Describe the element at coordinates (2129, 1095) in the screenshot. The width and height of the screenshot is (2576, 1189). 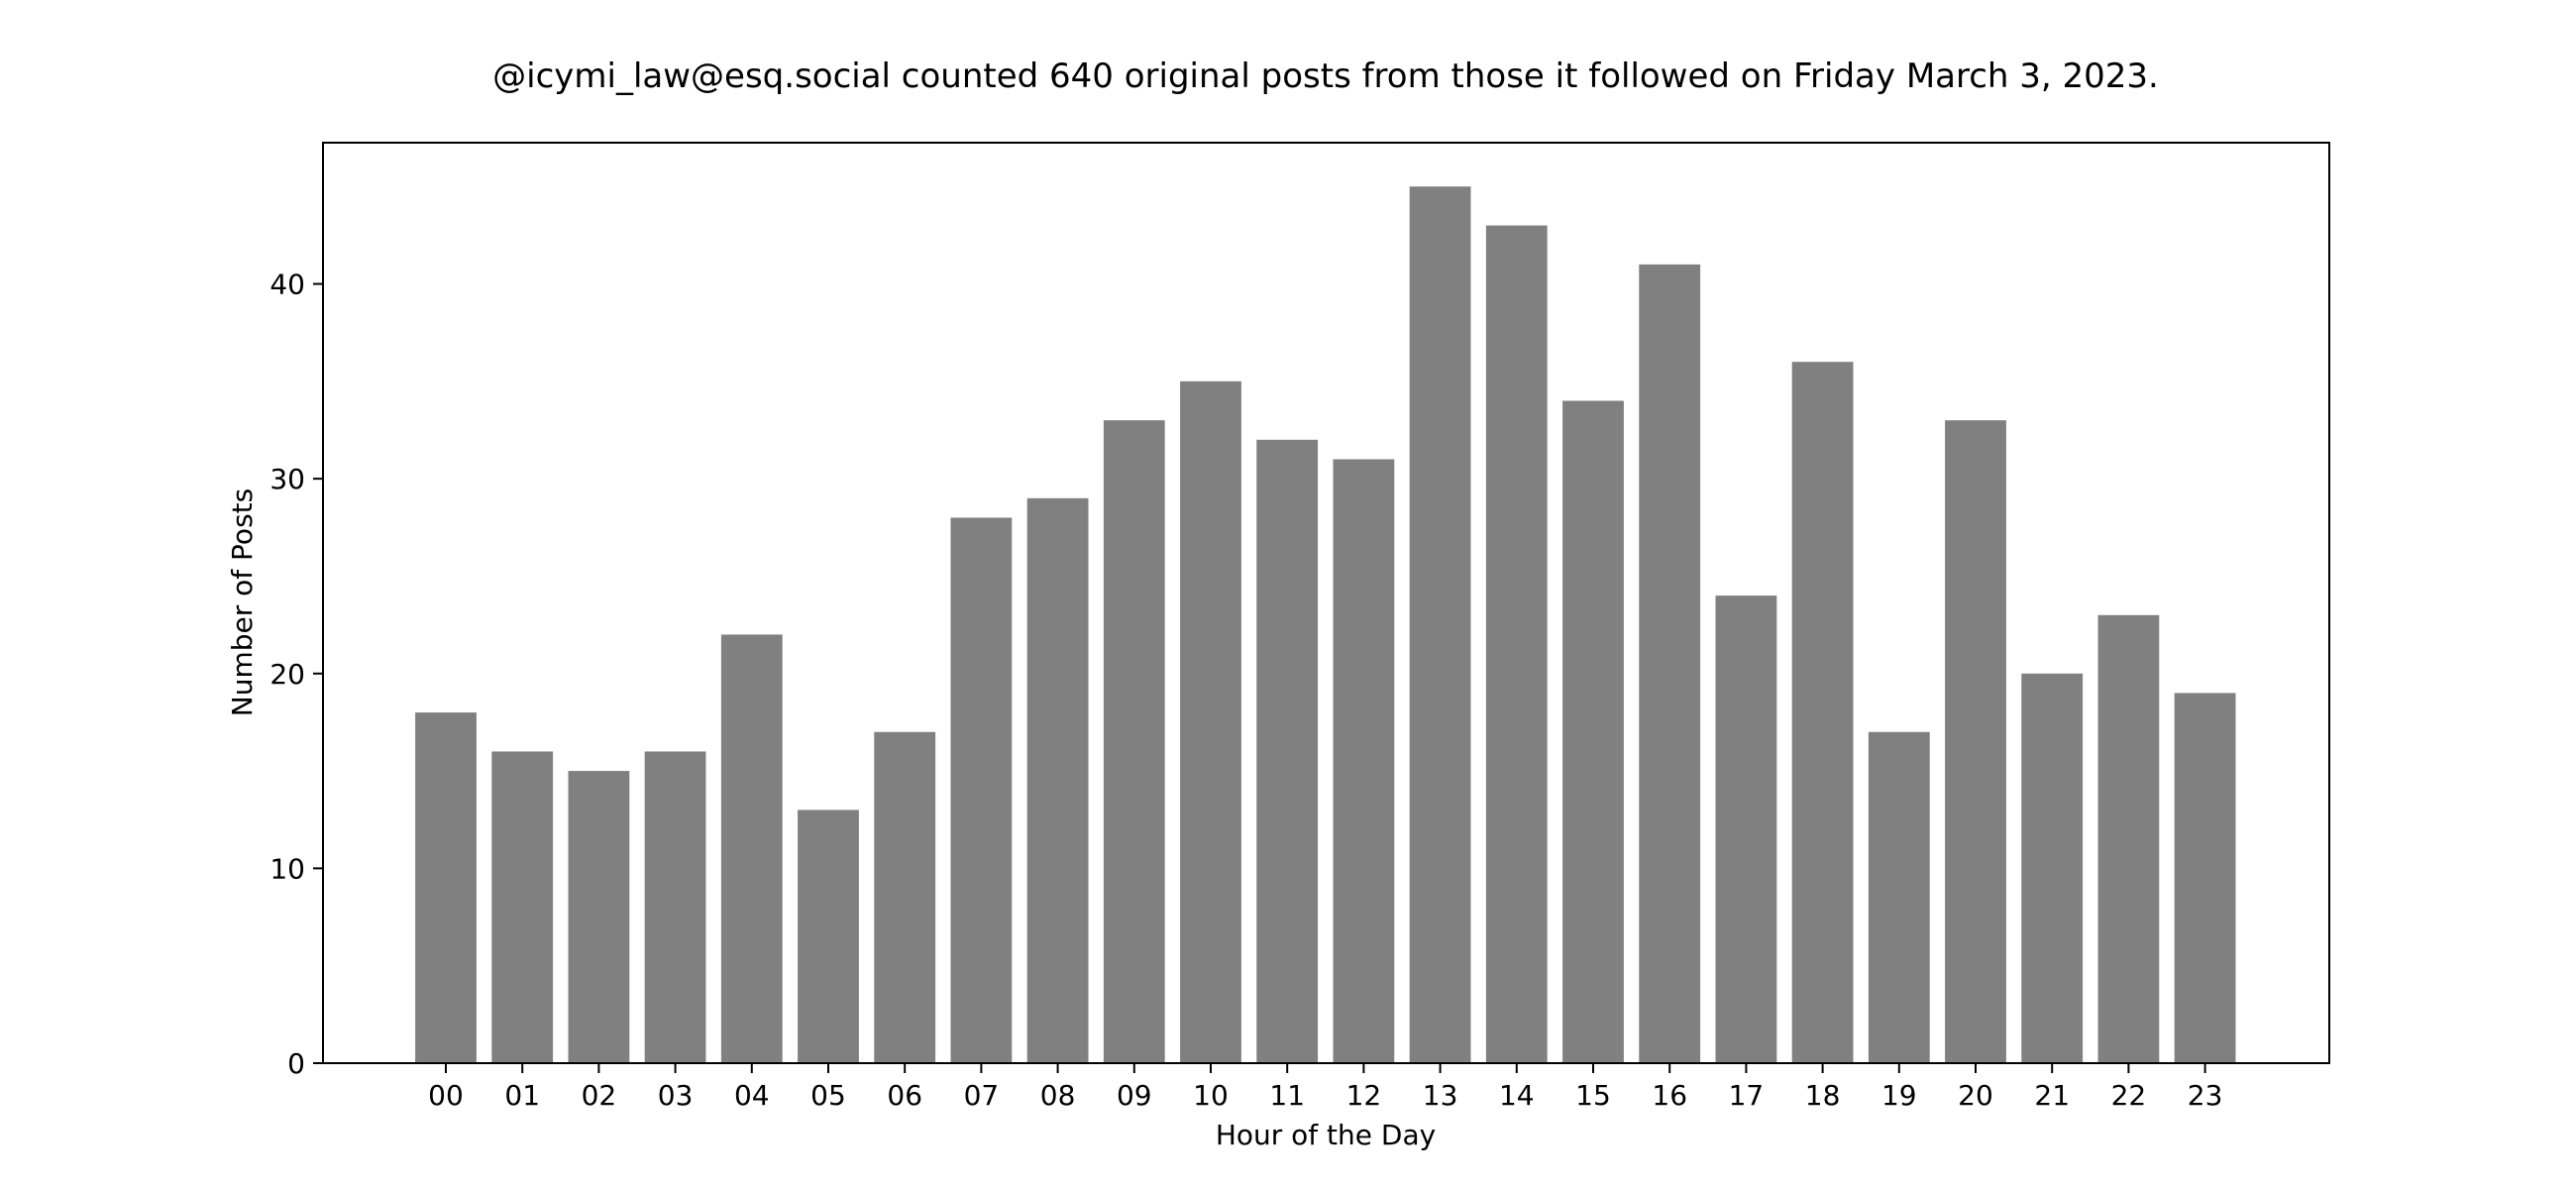
I see `x-tick-label-22: 22` at that location.